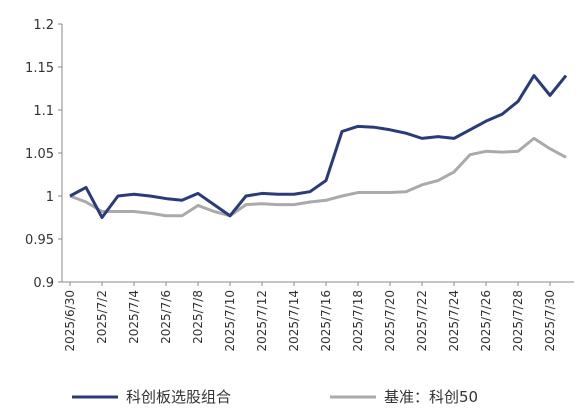 The image size is (588, 414). What do you see at coordinates (166, 317) in the screenshot?
I see `x-tick-label: 2025/7/6` at bounding box center [166, 317].